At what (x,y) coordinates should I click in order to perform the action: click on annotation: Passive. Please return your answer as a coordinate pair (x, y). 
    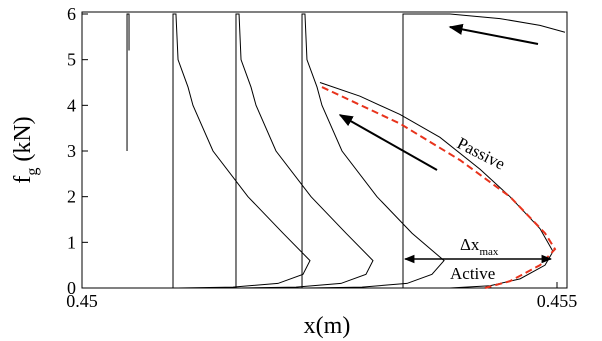
    Looking at the image, I should click on (481, 154).